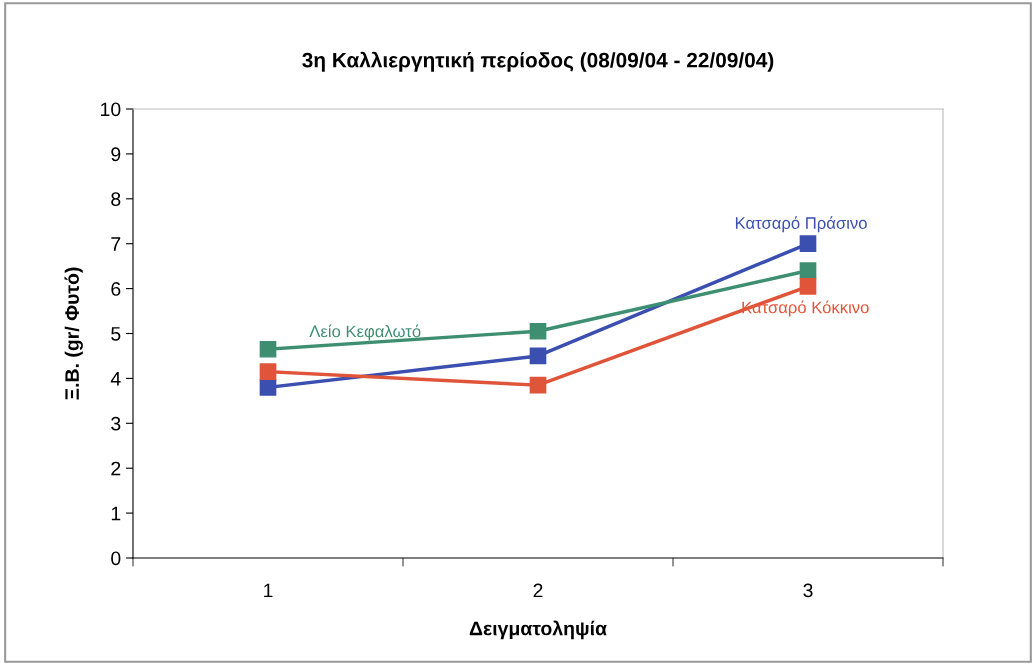 Image resolution: width=1036 pixels, height=665 pixels. Describe the element at coordinates (116, 558) in the screenshot. I see `y-tick-label: 0` at that location.